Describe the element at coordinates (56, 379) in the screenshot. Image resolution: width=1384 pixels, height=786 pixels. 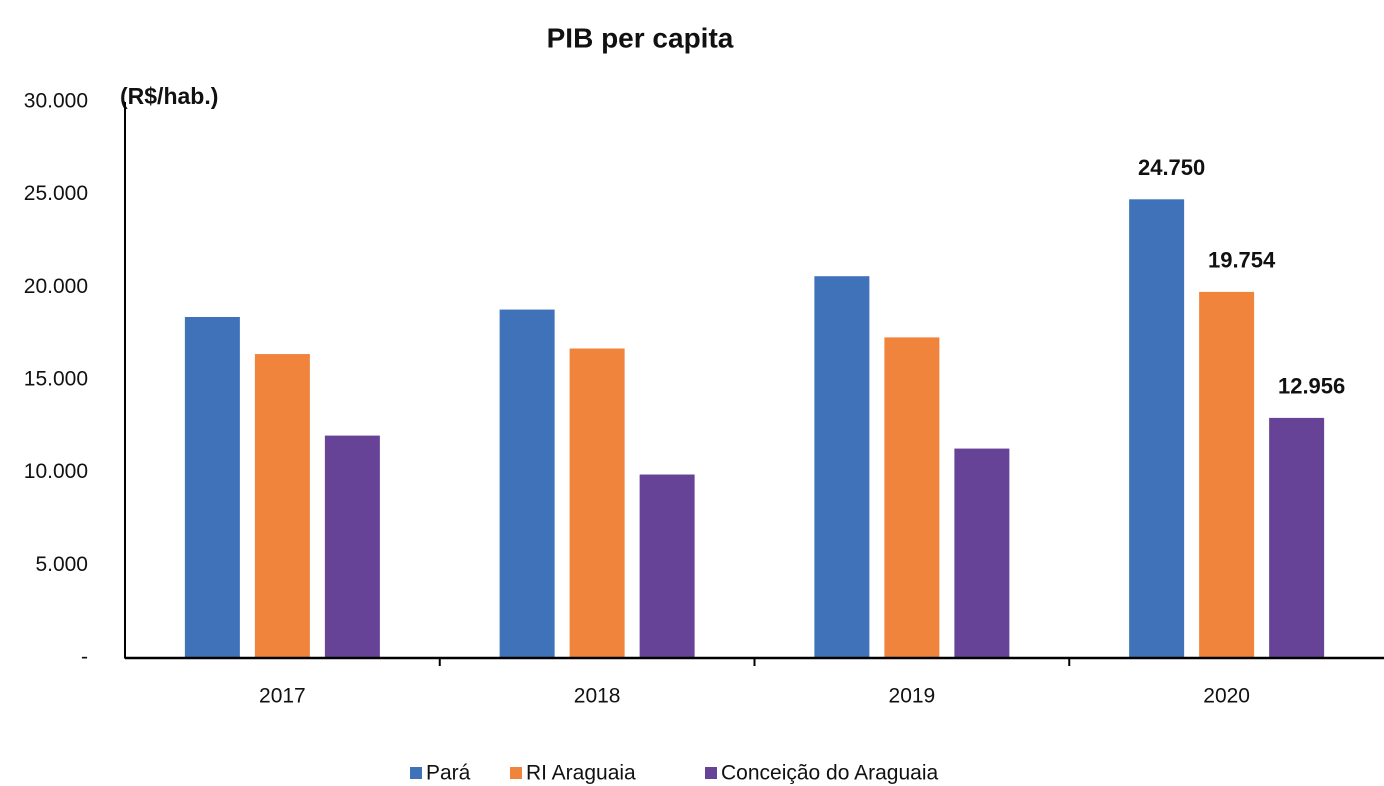
I see `y-tick-label: 15.000` at that location.